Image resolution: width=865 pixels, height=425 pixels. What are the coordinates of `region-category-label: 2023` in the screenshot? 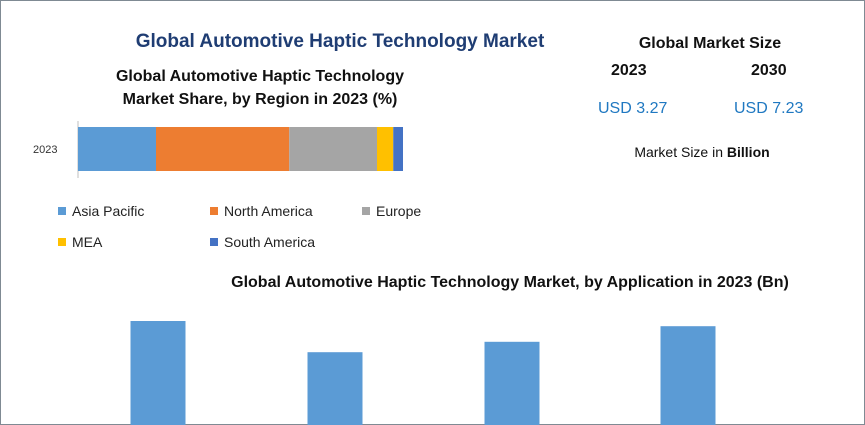 It's located at (45, 150).